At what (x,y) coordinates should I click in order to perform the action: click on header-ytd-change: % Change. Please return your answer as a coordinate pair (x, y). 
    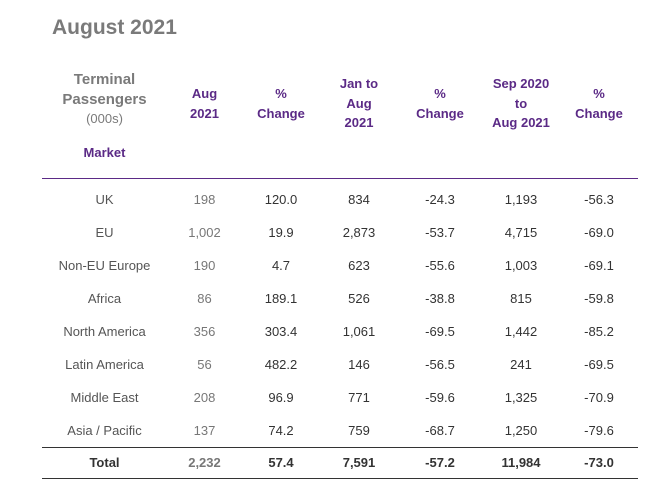
    Looking at the image, I should click on (440, 124).